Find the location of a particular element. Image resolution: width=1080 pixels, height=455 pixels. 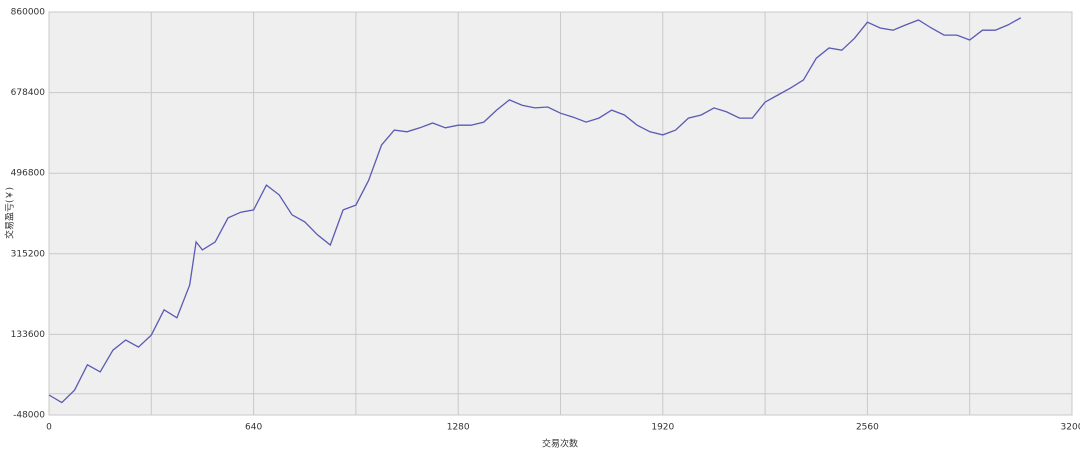

y-tick-label: 496800 is located at coordinates (28, 174).